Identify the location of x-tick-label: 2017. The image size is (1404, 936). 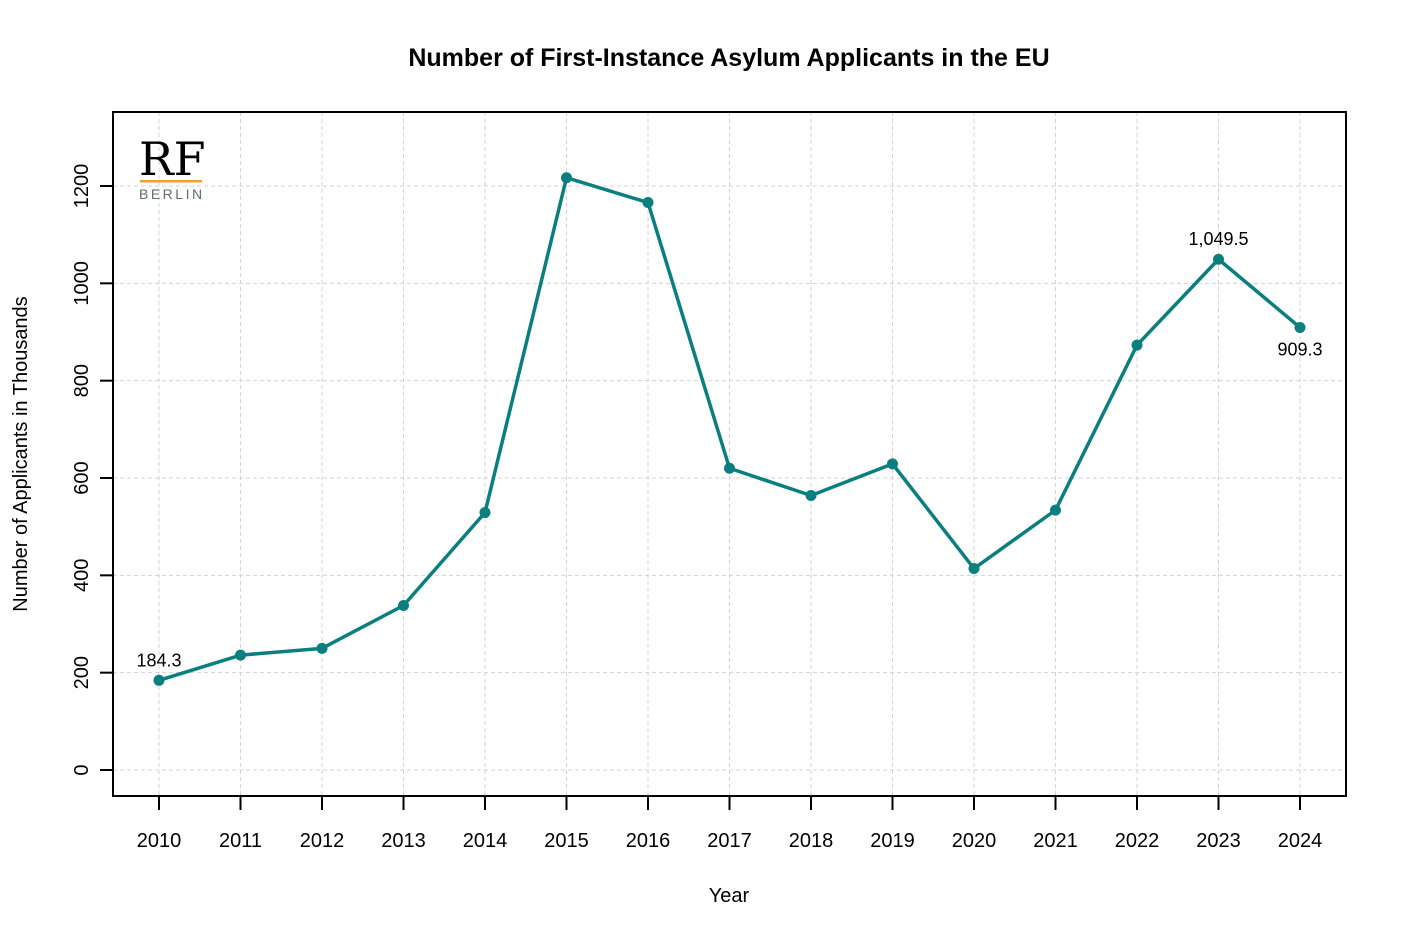
(729, 841).